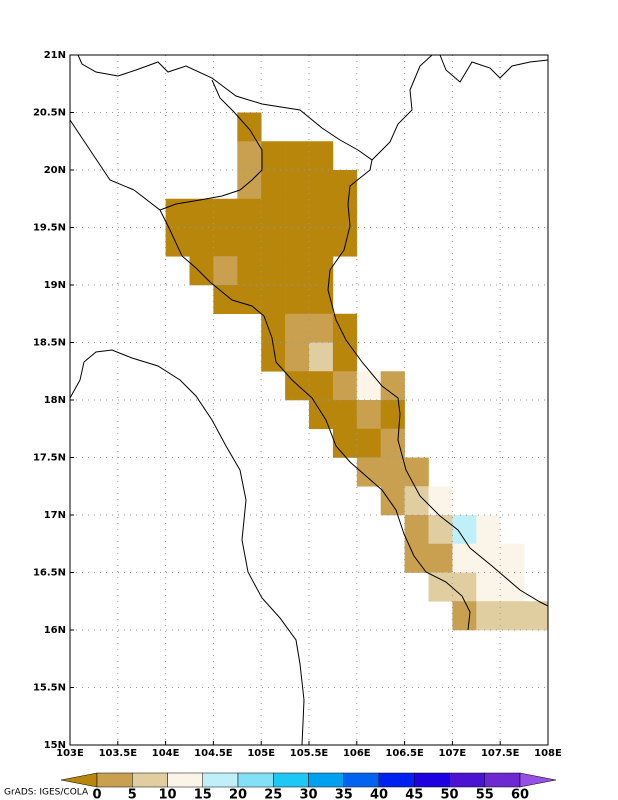 Image resolution: width=618 pixels, height=800 pixels. Describe the element at coordinates (404, 753) in the screenshot. I see `x-tick-label: 106.5E` at that location.